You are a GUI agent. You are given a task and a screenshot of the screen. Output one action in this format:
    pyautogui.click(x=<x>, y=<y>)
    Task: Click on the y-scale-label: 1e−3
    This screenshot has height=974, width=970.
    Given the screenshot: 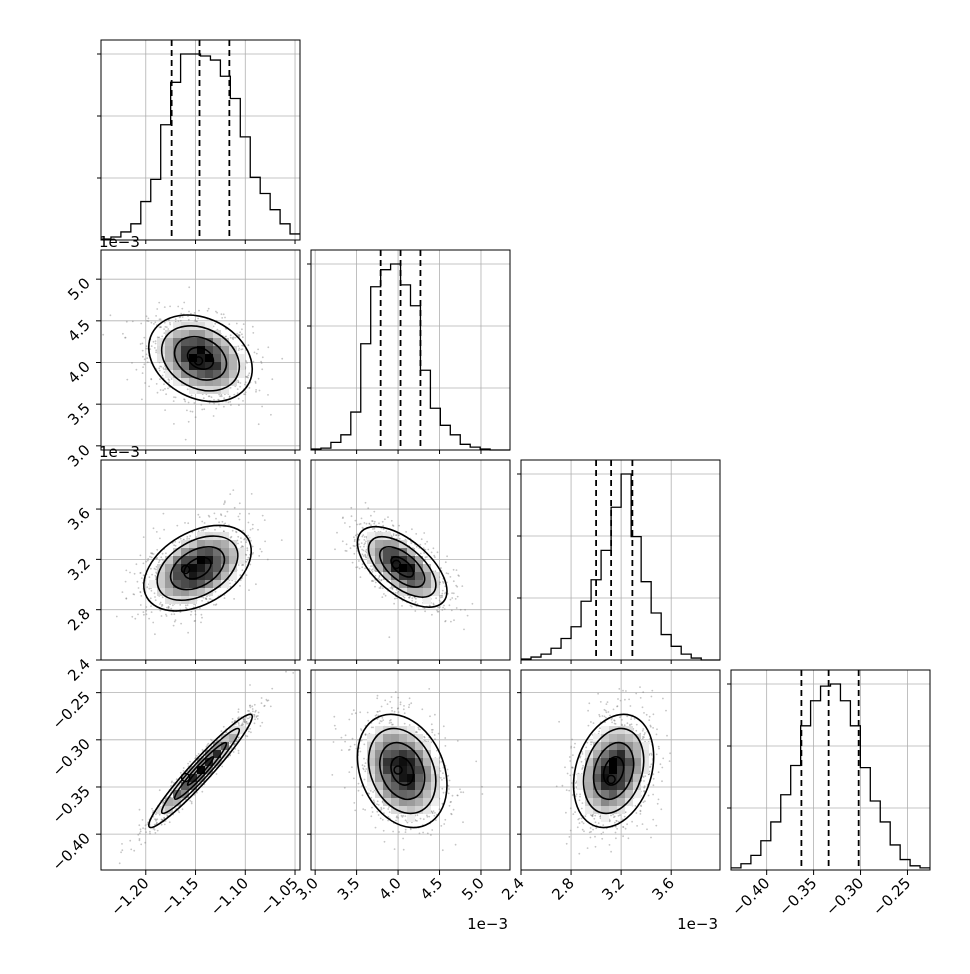 What is the action you would take?
    pyautogui.click(x=119, y=452)
    